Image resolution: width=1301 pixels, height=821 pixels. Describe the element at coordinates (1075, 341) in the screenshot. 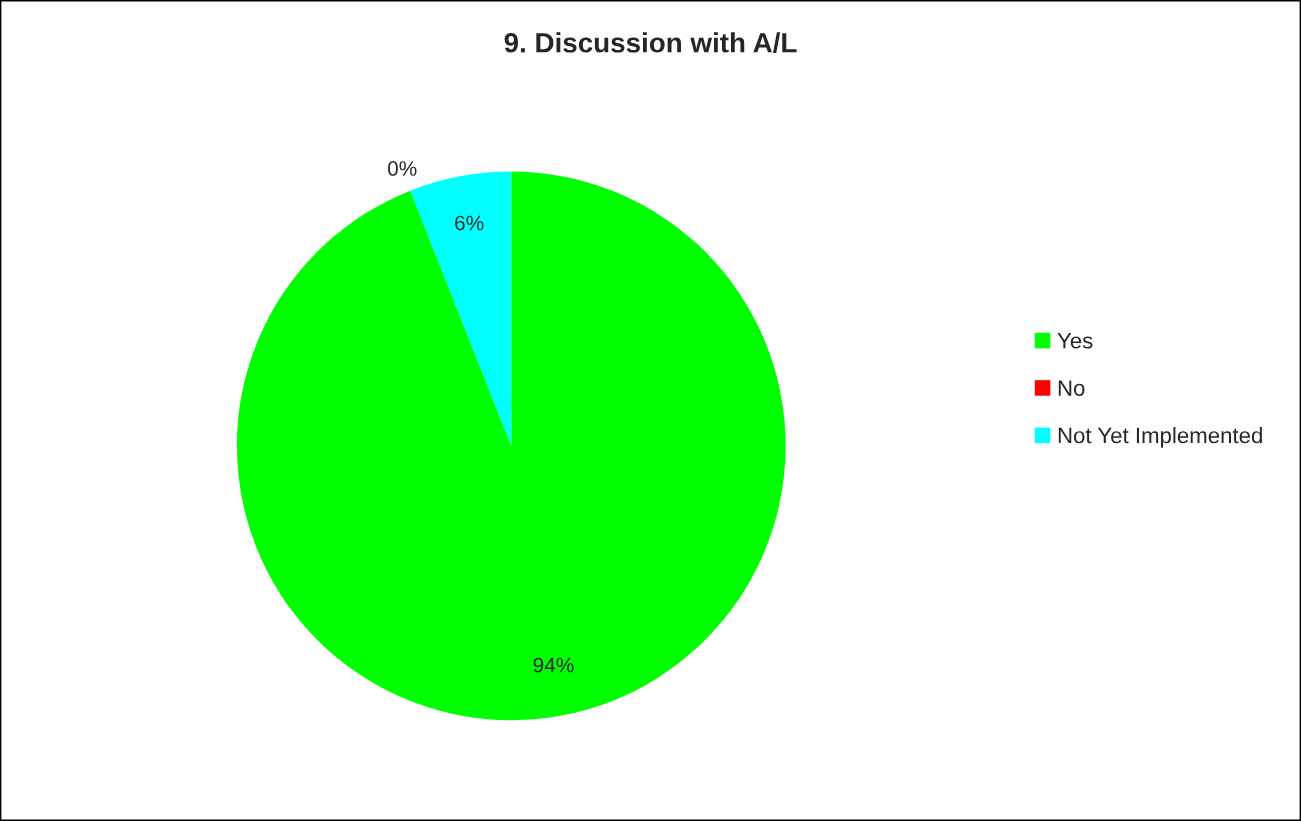

I see `legend-label: Yes` at that location.